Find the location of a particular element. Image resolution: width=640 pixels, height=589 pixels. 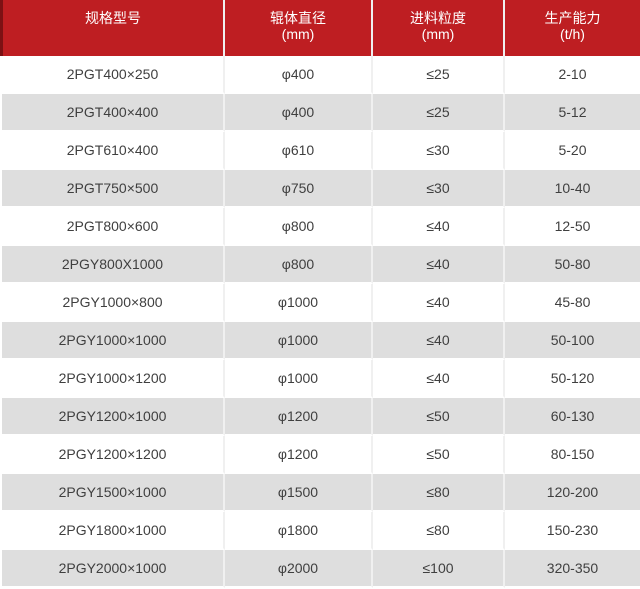

table-row: 2PGT400×250 φ400 ≤25 2-10 is located at coordinates (320, 75).